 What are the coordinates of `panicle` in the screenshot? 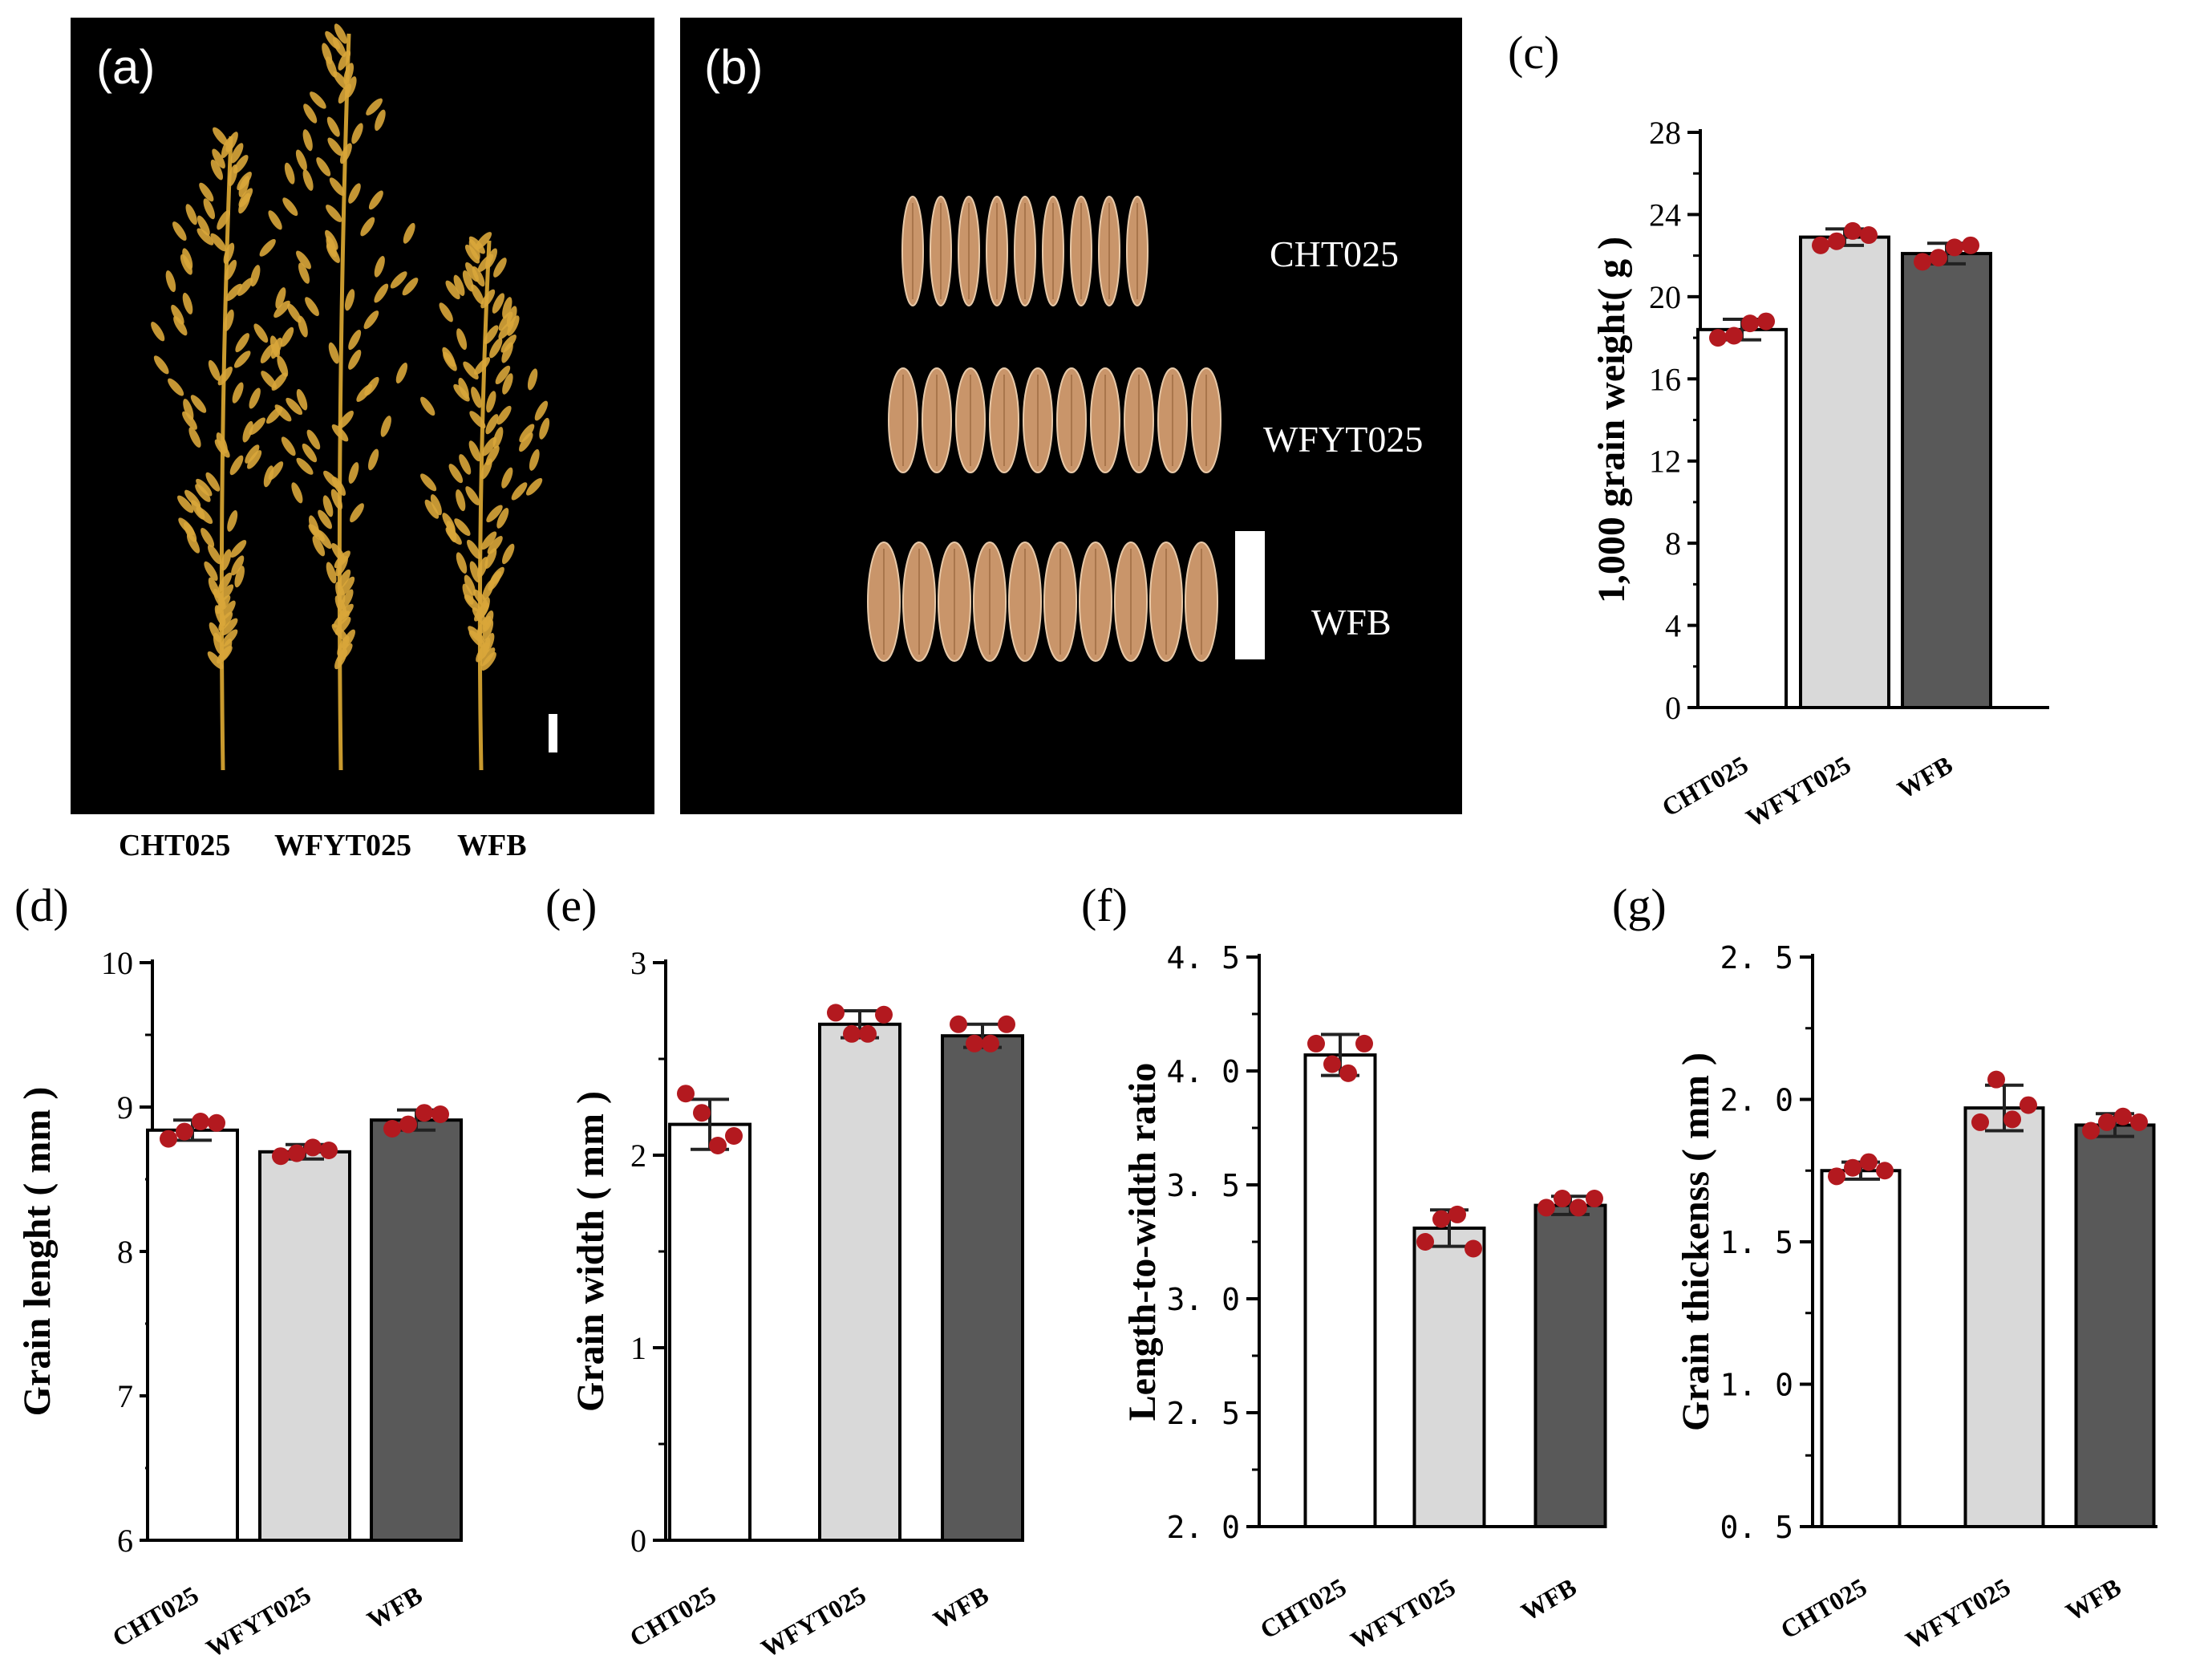 It's located at (485, 501).